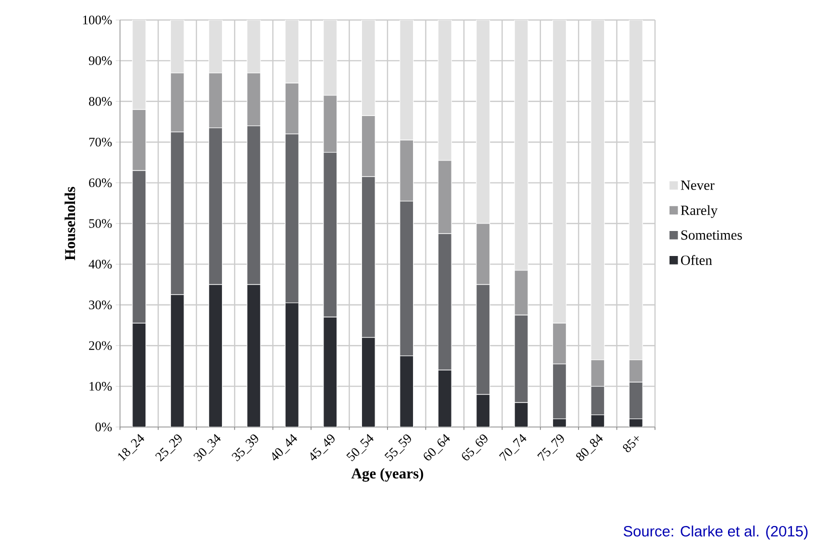 This screenshot has height=543, width=816. What do you see at coordinates (697, 185) in the screenshot?
I see `legend-label: Never` at bounding box center [697, 185].